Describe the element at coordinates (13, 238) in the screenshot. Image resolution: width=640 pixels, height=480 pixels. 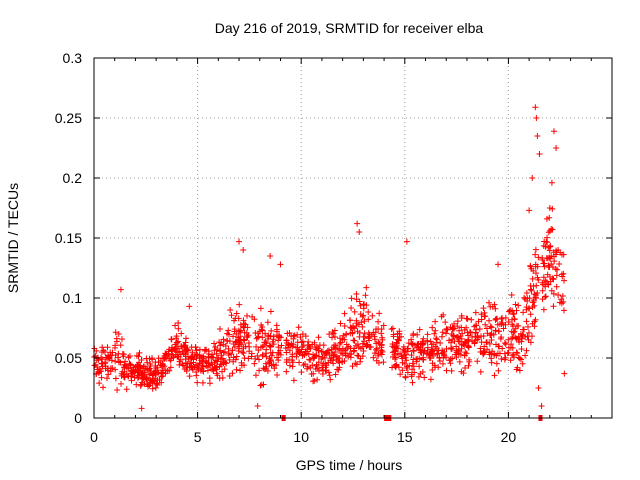
I see `y-axis-label: SRMTID / TECUs` at that location.